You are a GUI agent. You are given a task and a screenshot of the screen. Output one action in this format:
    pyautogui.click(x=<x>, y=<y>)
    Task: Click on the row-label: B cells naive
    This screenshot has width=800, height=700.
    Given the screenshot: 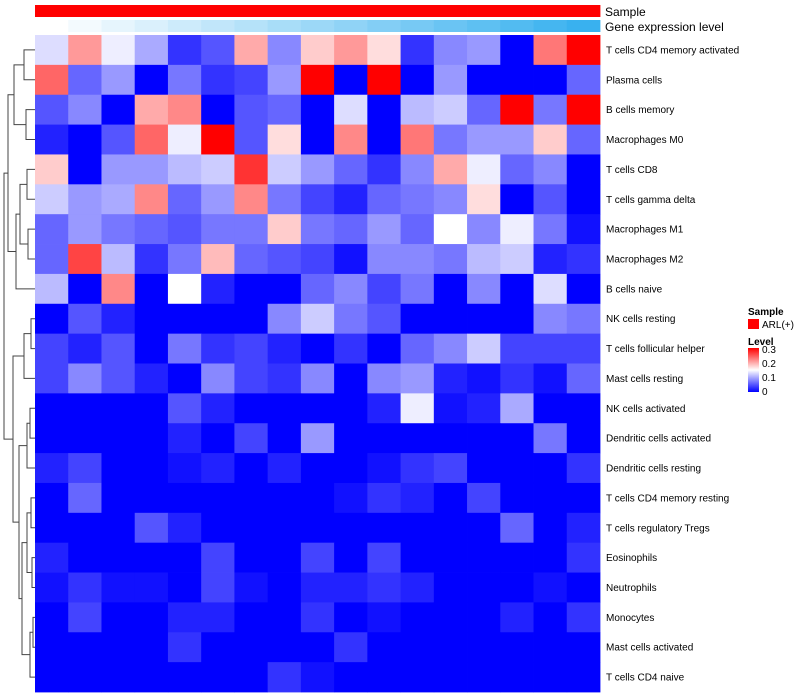 What is the action you would take?
    pyautogui.click(x=634, y=289)
    